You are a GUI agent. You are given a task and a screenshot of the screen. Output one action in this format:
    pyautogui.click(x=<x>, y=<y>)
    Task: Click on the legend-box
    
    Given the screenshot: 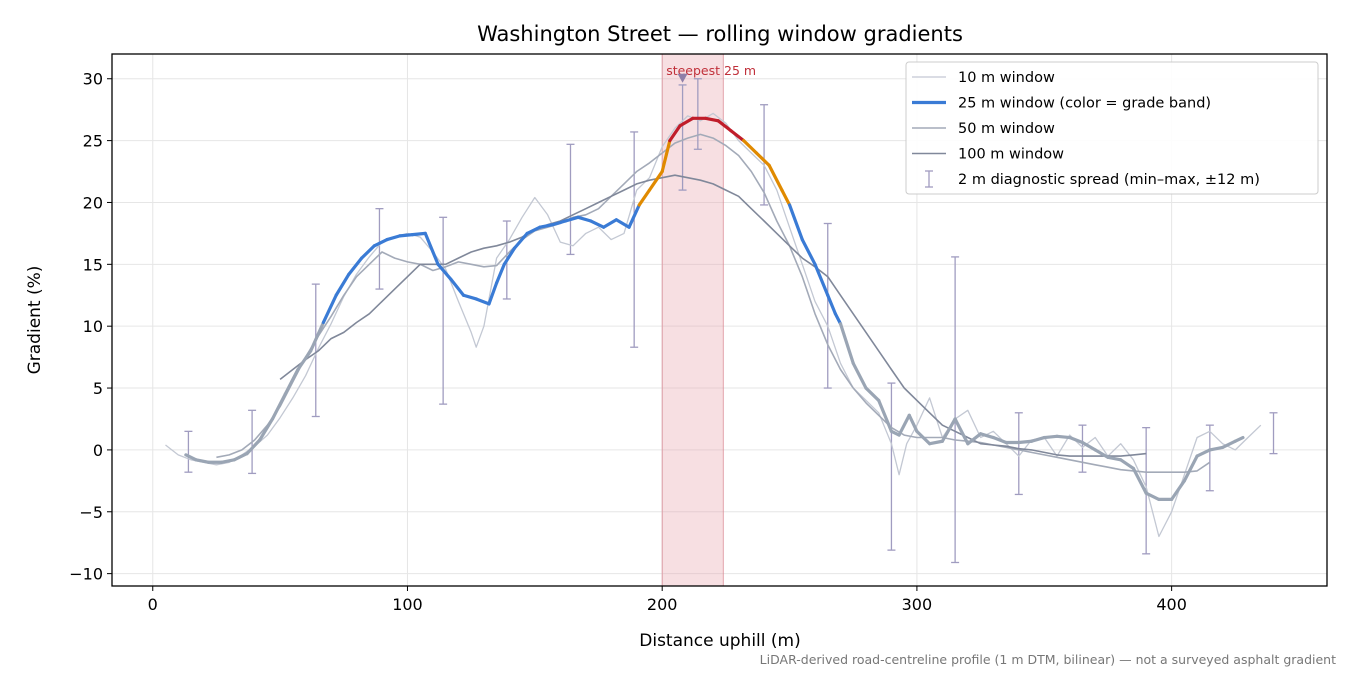 What is the action you would take?
    pyautogui.click(x=1112, y=128)
    